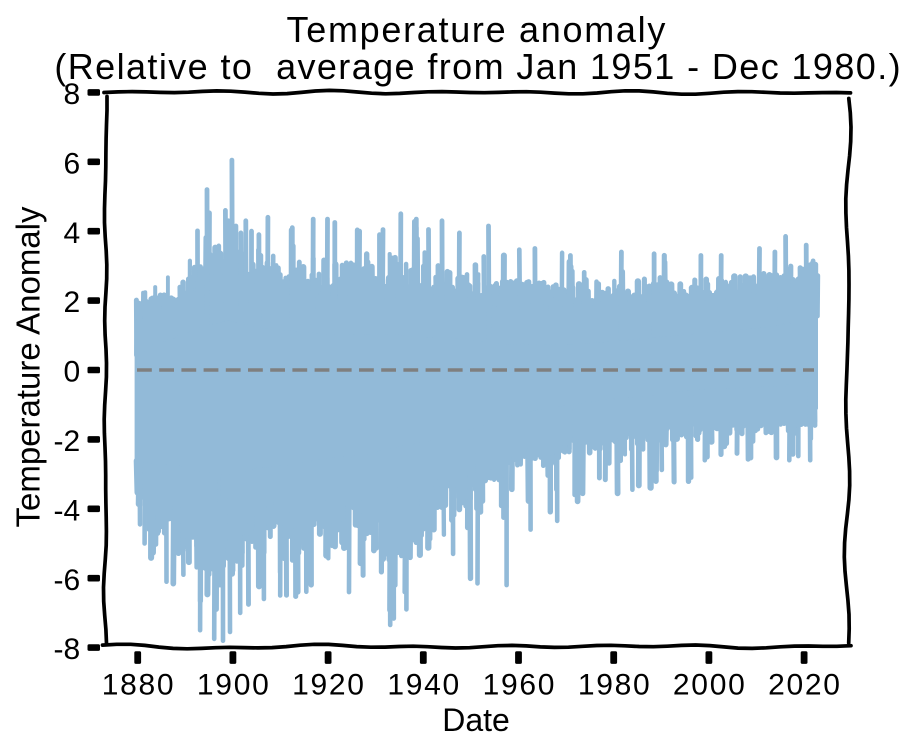 This screenshot has height=751, width=916. I want to click on svg-text: -2, so click(67, 441).